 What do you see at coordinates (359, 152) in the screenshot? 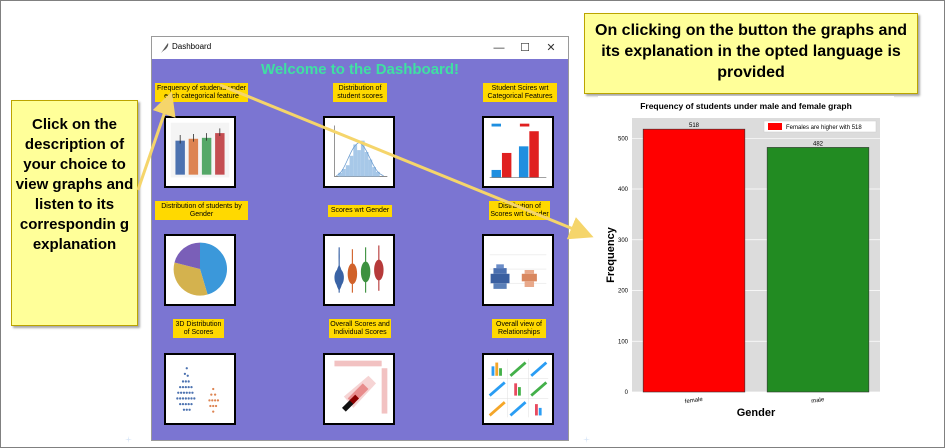
I see `score-histogram-thumbnail` at bounding box center [359, 152].